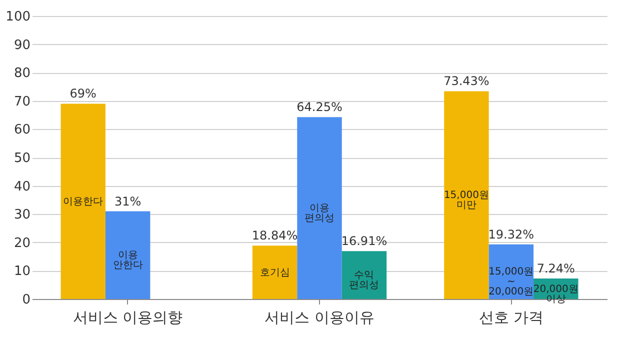 This screenshot has height=338, width=624. Describe the element at coordinates (319, 317) in the screenshot. I see `x-tick-label: 서비스 이용이유` at that location.